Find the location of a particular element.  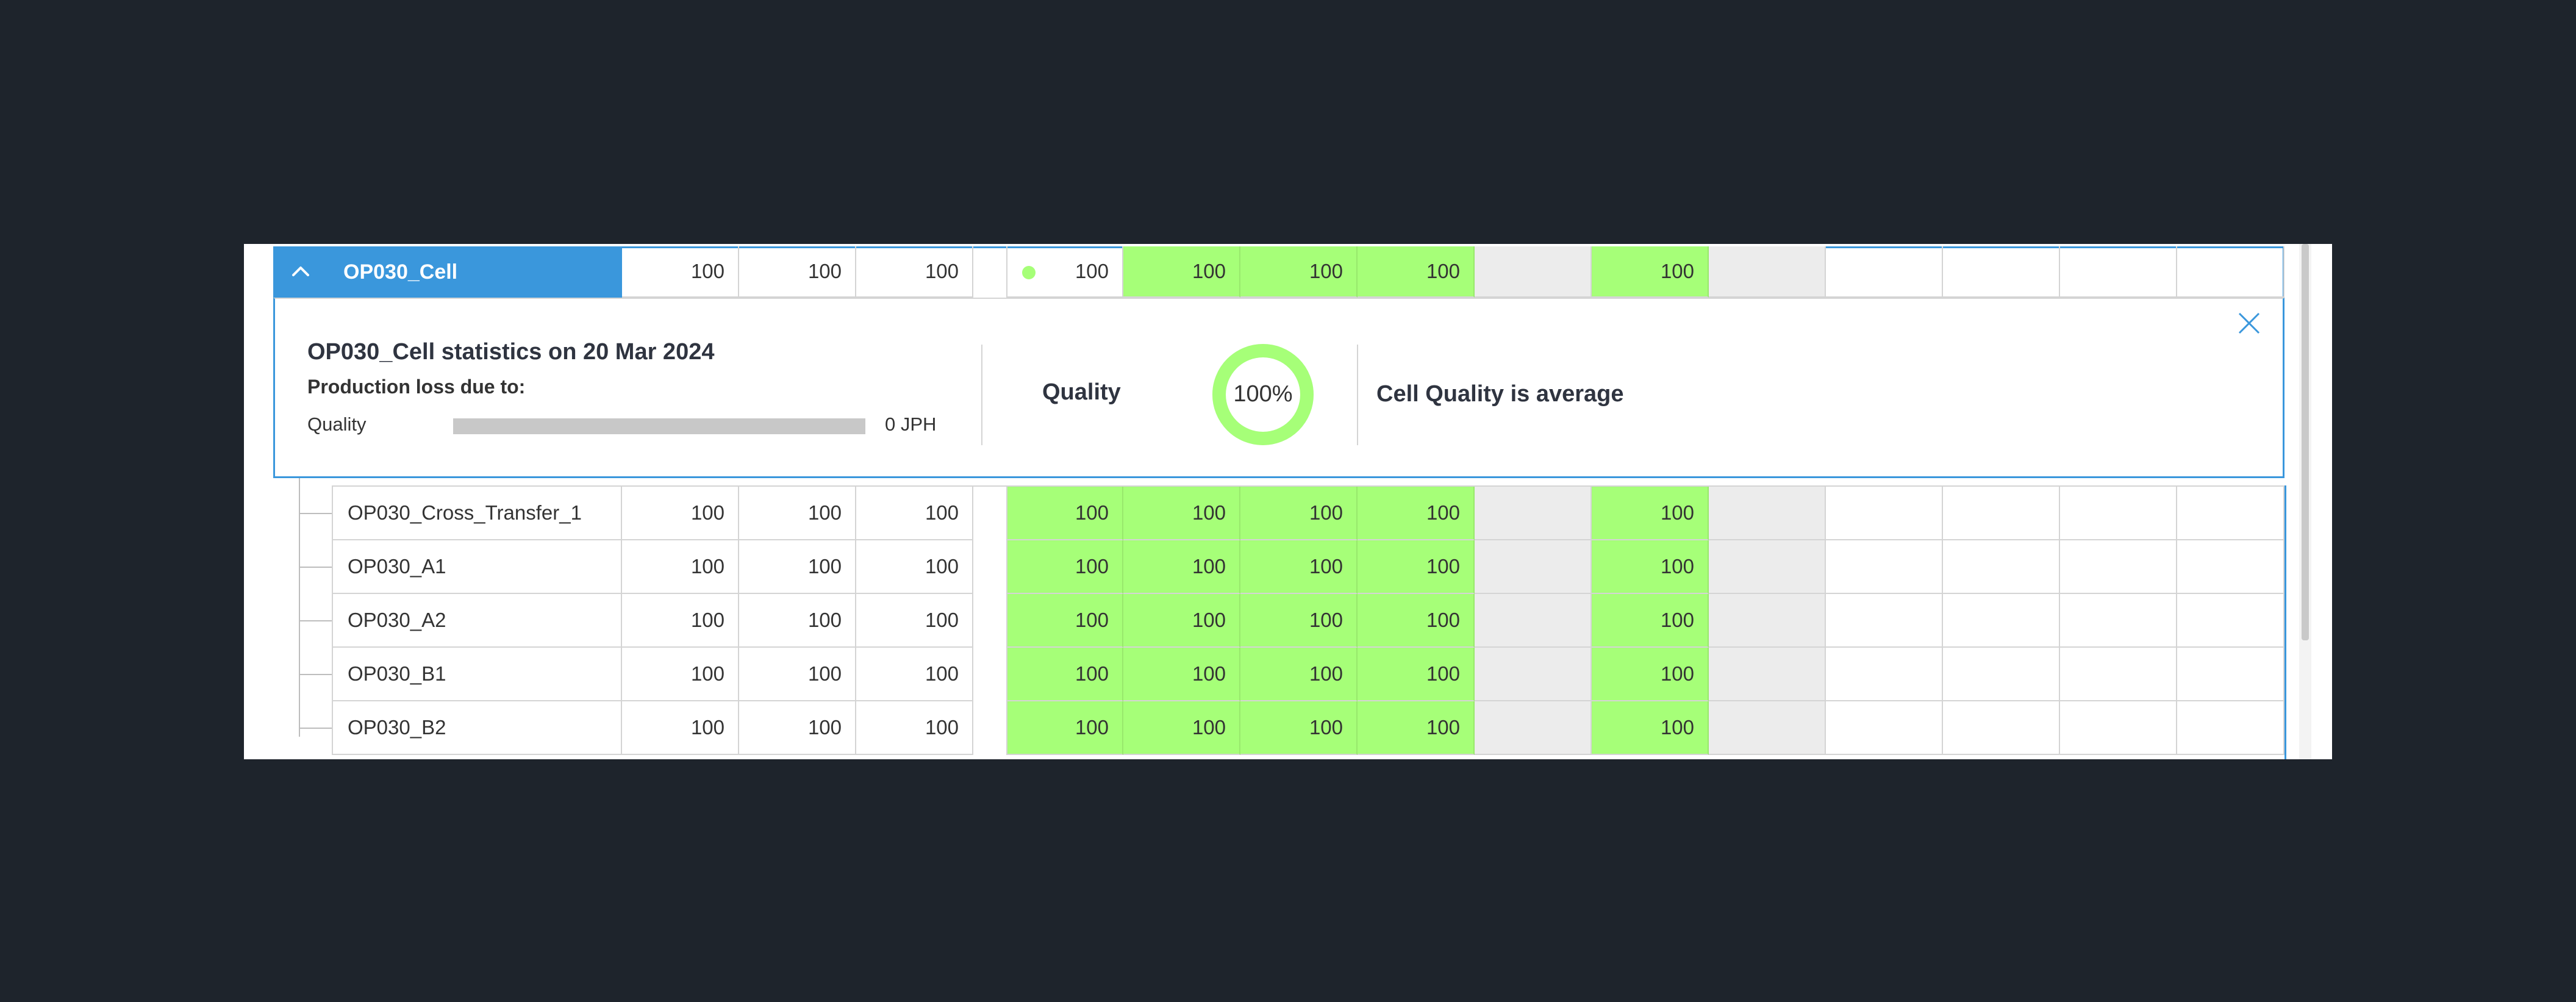

cell-status-6: 100 is located at coordinates (1650, 272).